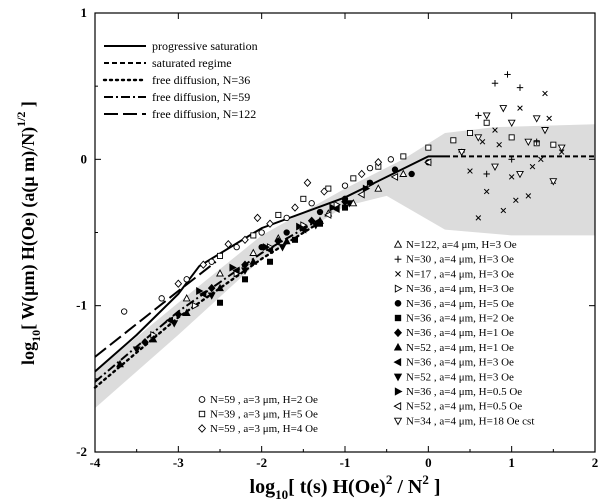  Describe the element at coordinates (205, 46) in the screenshot. I see `legend-line-label: progressive saturation` at that location.